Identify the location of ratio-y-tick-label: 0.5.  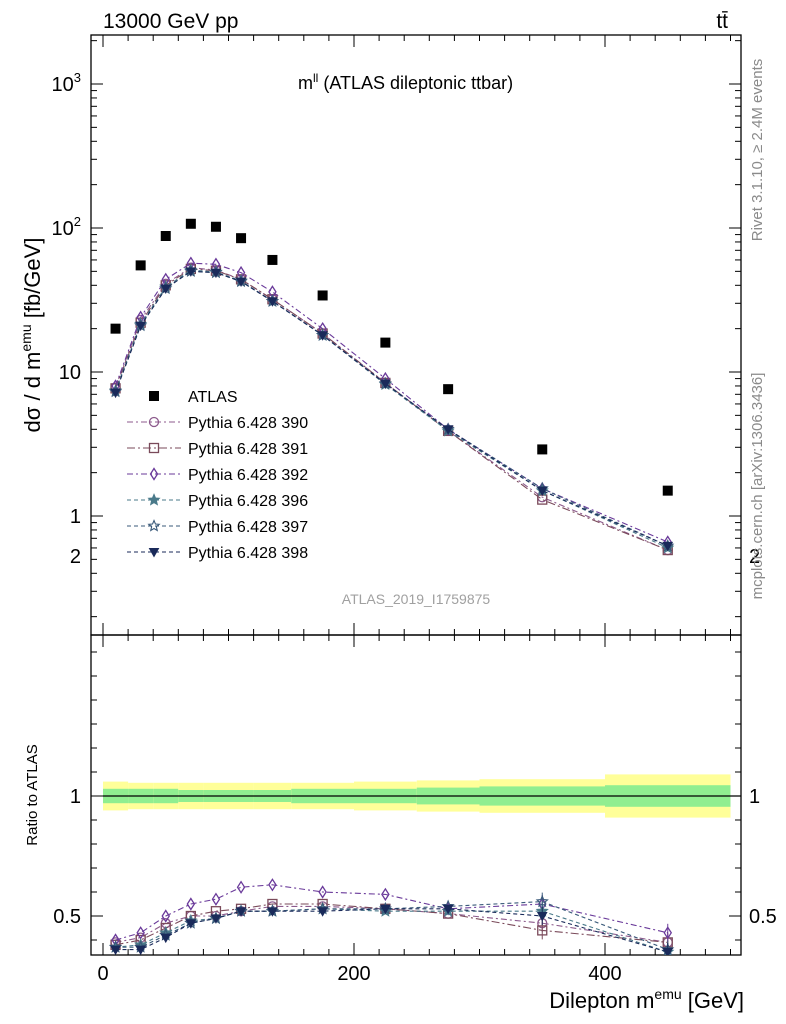
(67, 917).